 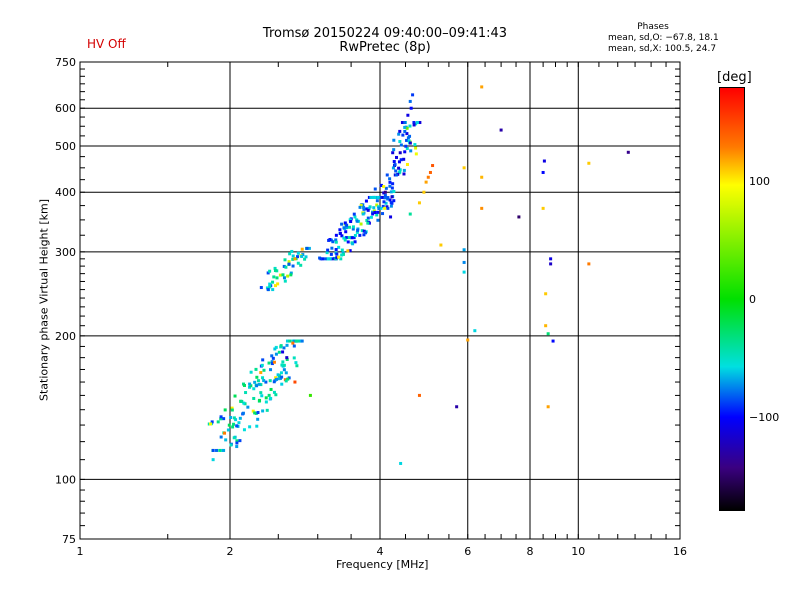 What do you see at coordinates (380, 551) in the screenshot?
I see `x-tick-label: 4` at bounding box center [380, 551].